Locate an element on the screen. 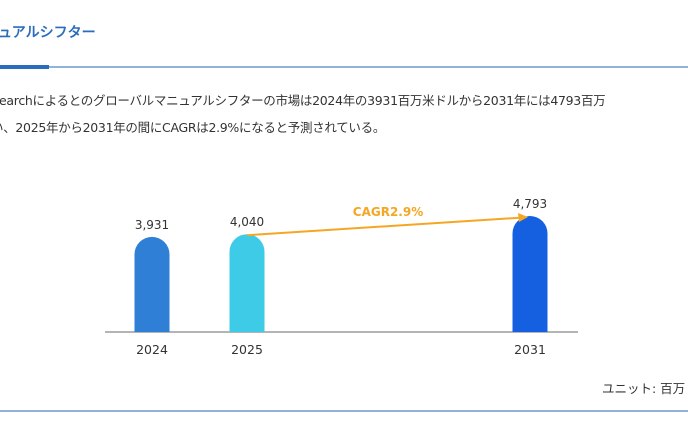  description-line-2: い、2025年から2031年の間にCAGRは2.9%になると予測されている。 is located at coordinates (193, 127).